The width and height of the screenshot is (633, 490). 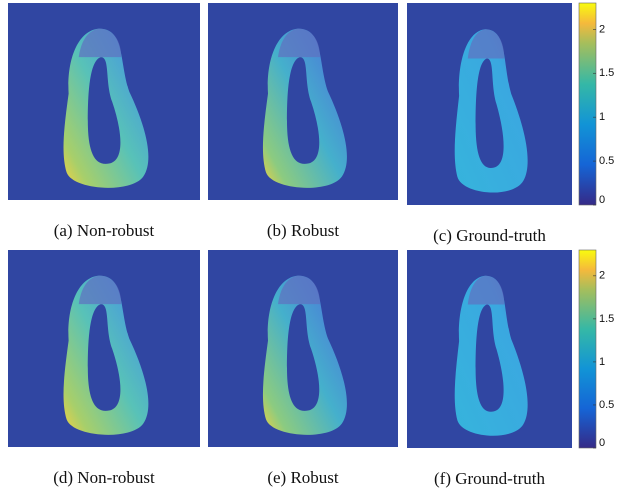 What do you see at coordinates (489, 478) in the screenshot?
I see `panel-caption: (f) Ground-truth` at bounding box center [489, 478].